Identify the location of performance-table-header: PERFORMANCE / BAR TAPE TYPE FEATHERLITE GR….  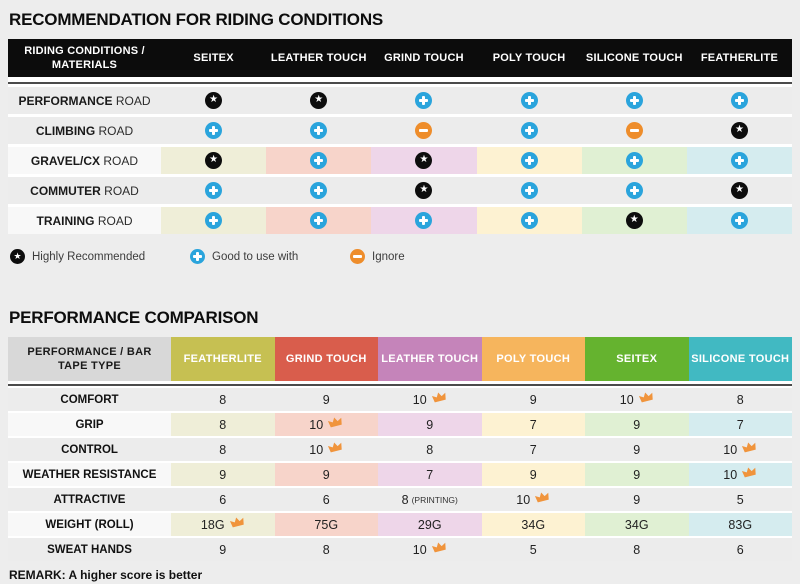
(400, 359).